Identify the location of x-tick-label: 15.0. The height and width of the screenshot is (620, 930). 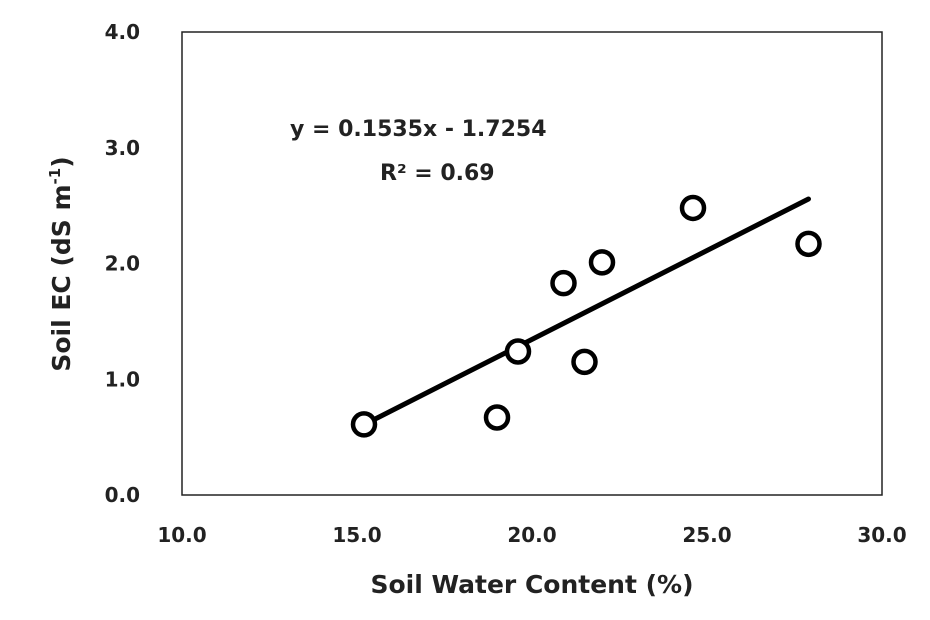
(356, 535).